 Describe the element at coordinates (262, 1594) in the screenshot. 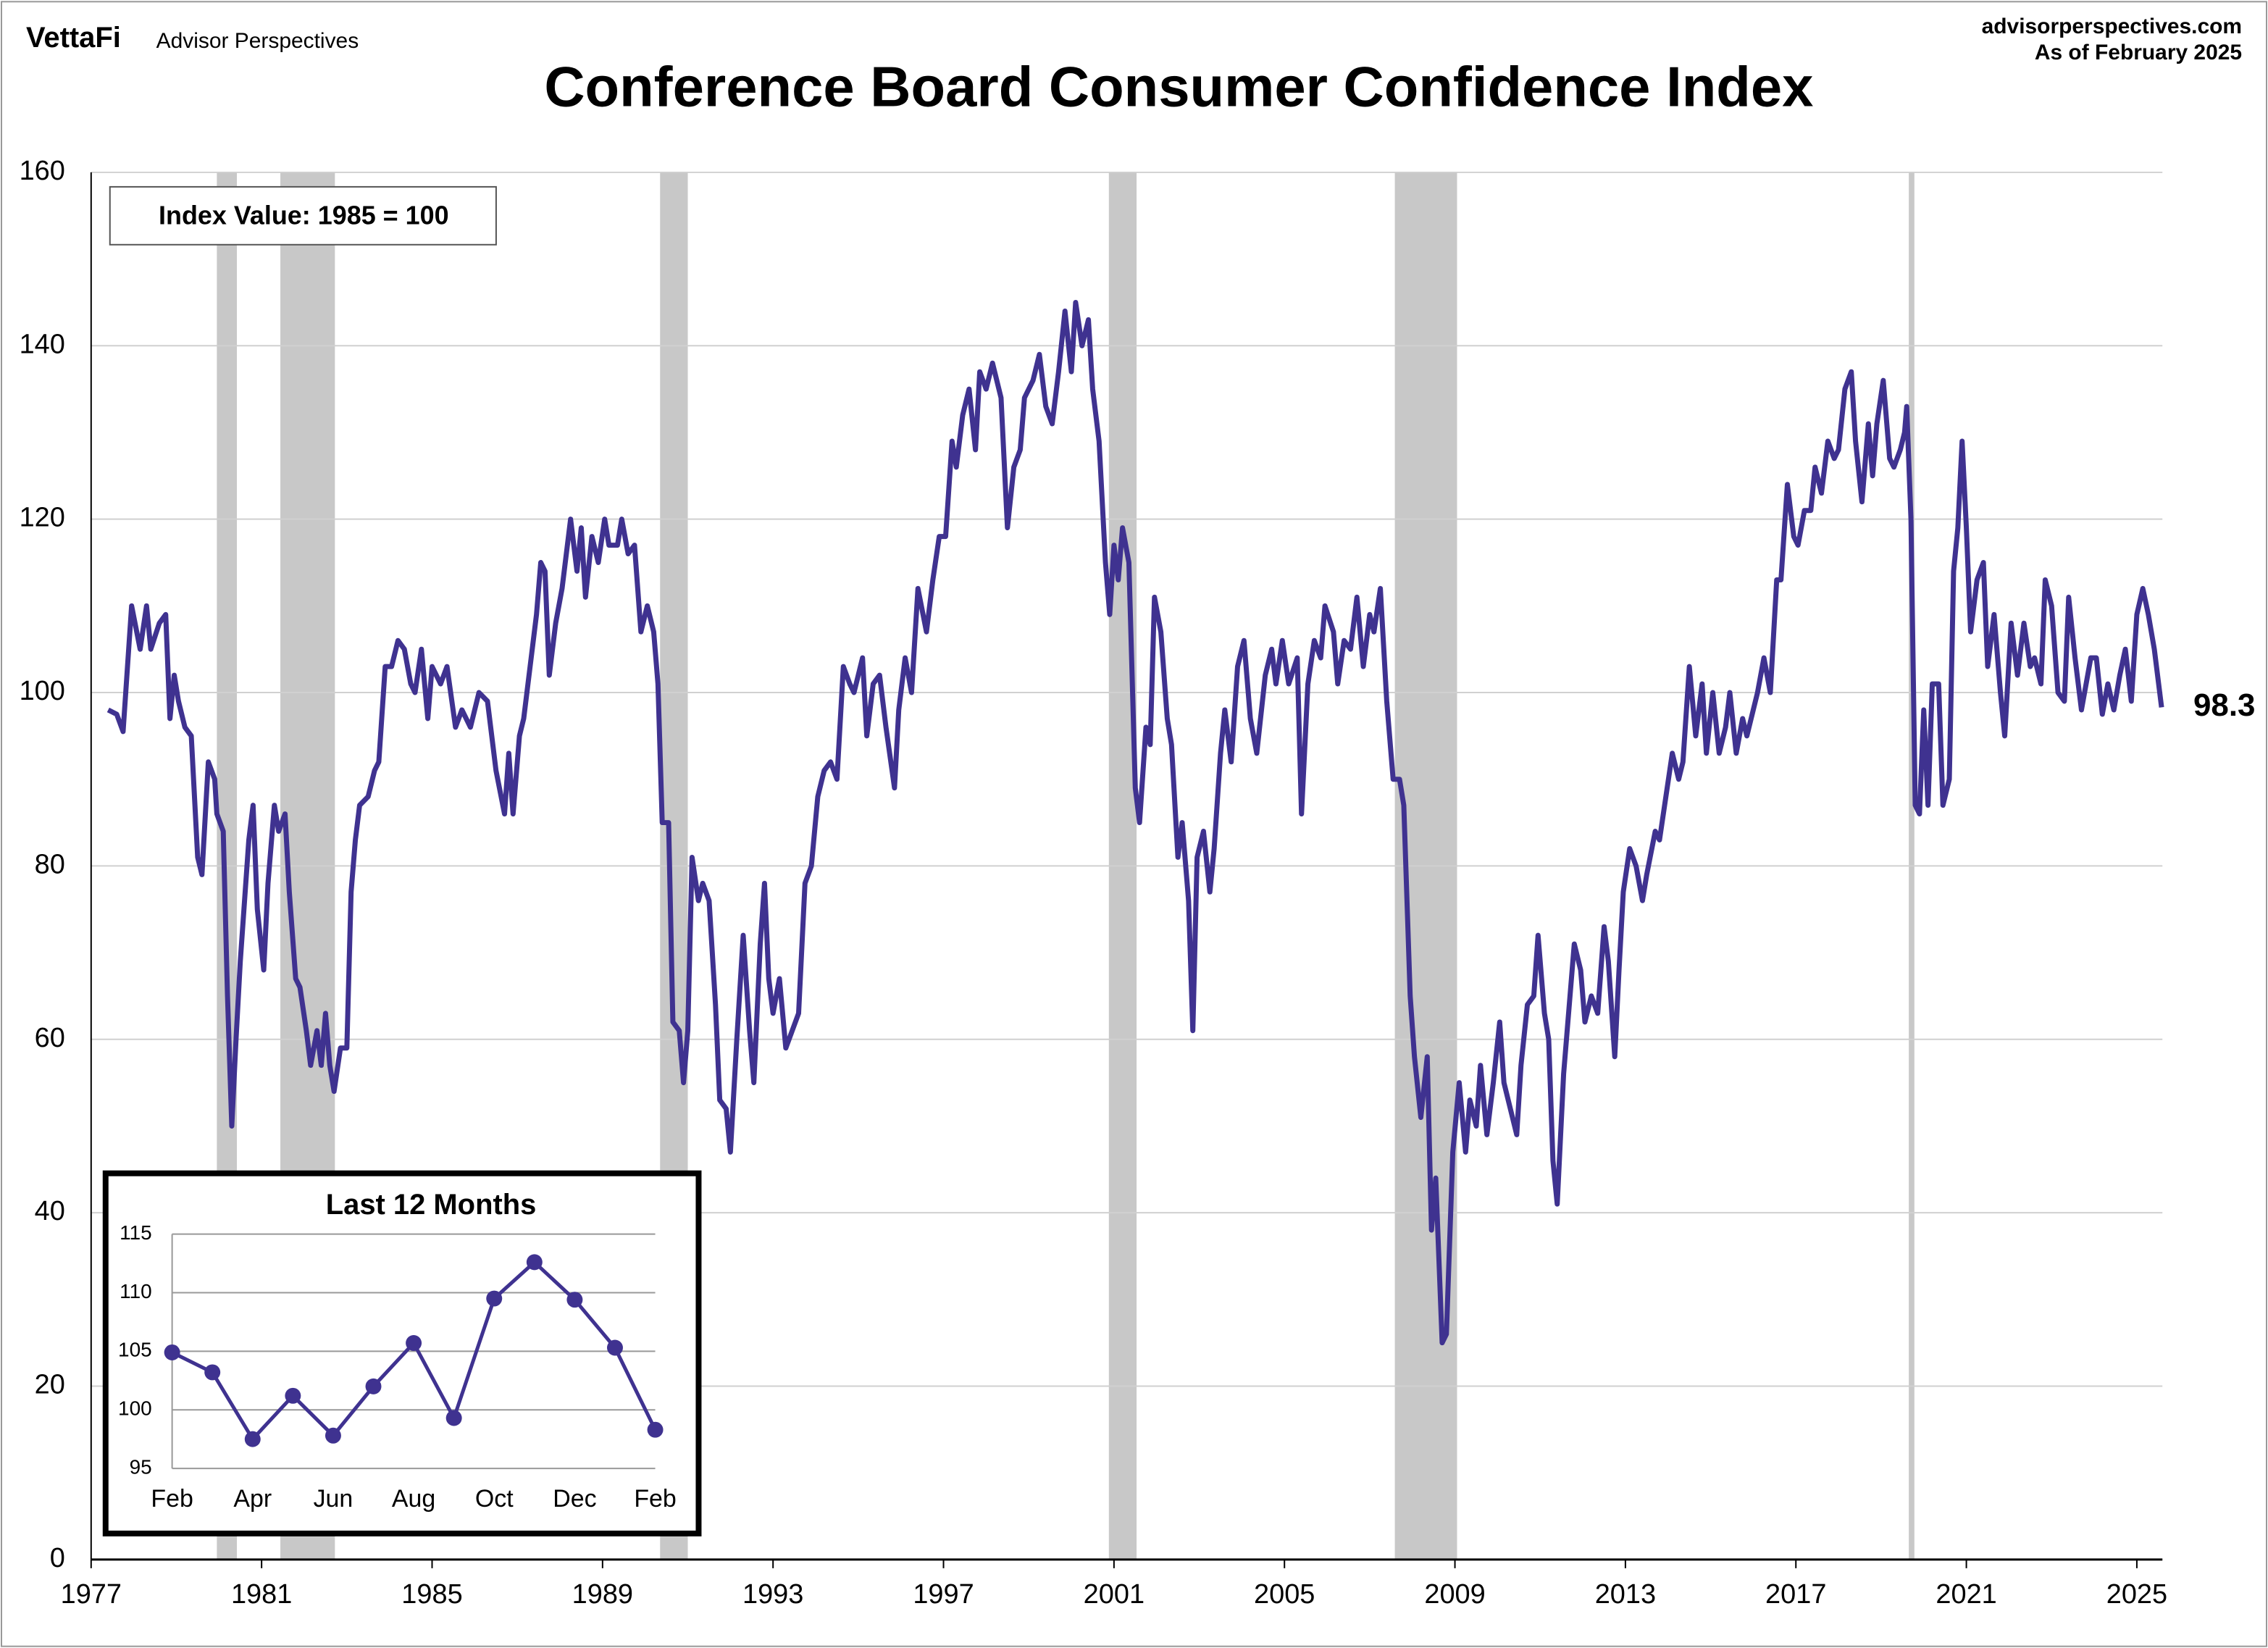

I see `x-tick-label: 1981` at that location.